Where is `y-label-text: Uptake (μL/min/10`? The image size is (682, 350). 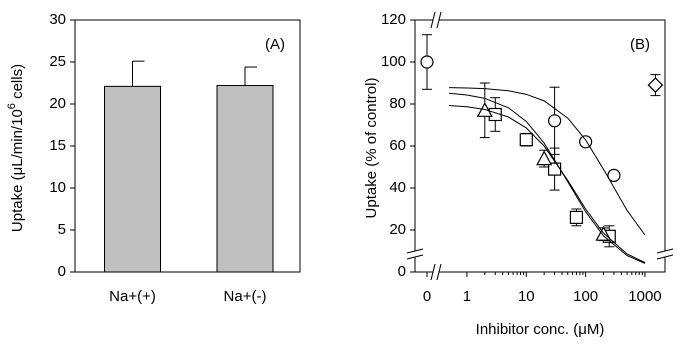
y-label-text: Uptake (μL/min/10 is located at coordinates (17, 170).